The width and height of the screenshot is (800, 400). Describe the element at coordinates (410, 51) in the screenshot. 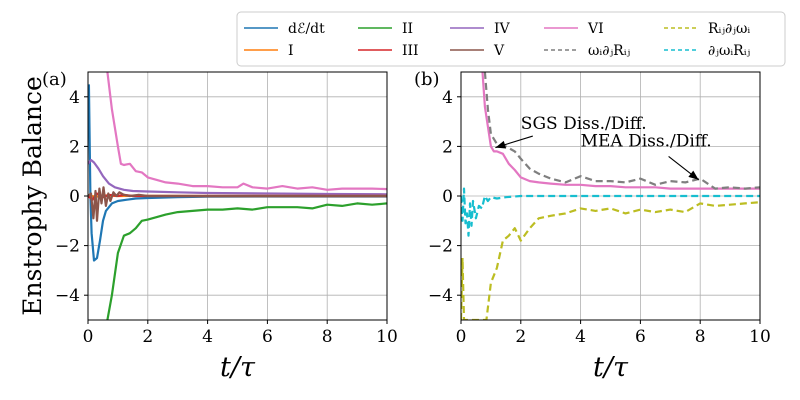

I see `legend-label: III` at that location.